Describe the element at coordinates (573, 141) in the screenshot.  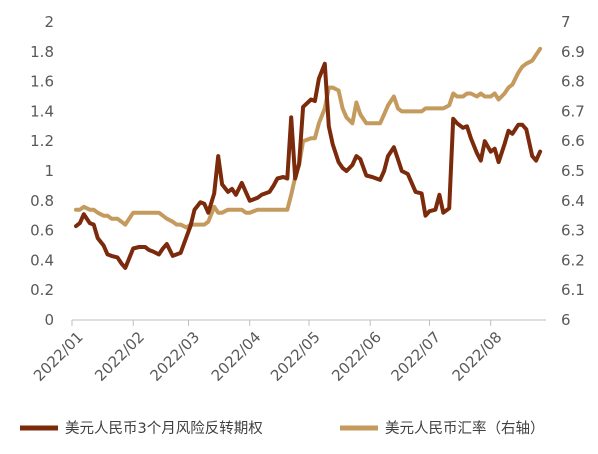
I see `y-right-tick-label: 6.6` at that location.